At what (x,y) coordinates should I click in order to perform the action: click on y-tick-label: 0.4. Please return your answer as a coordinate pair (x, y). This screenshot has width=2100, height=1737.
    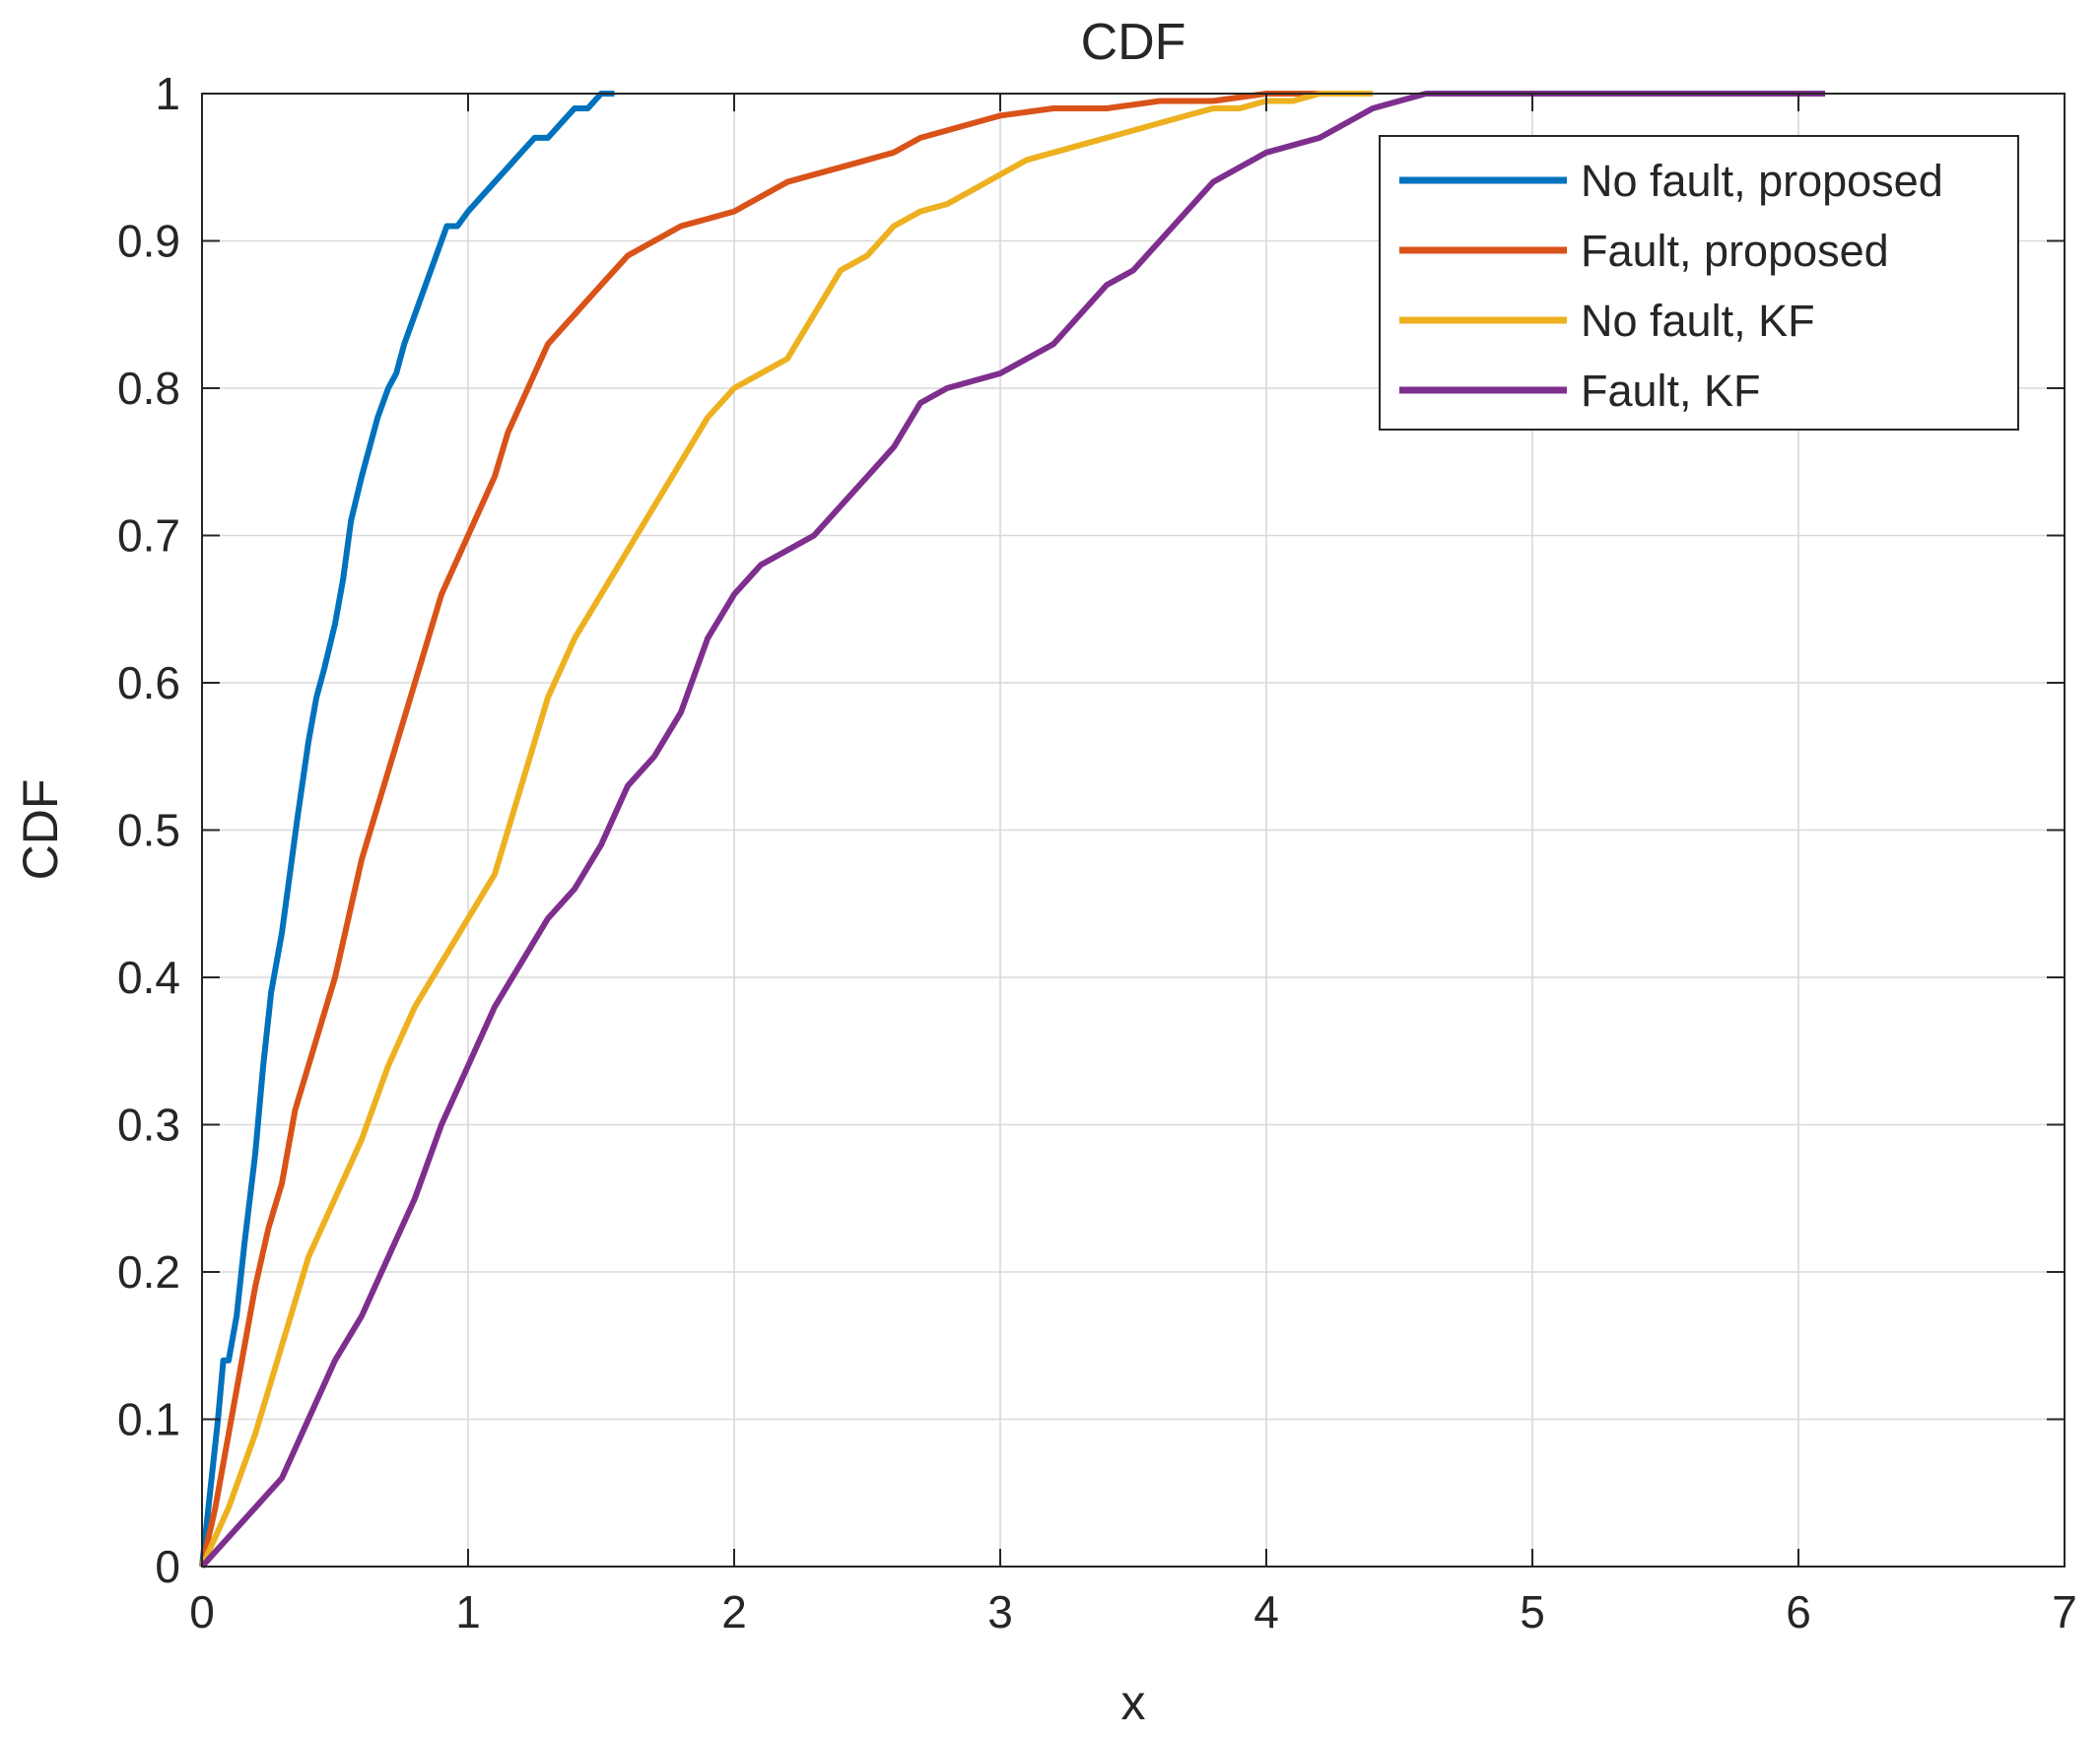
    Looking at the image, I should click on (149, 977).